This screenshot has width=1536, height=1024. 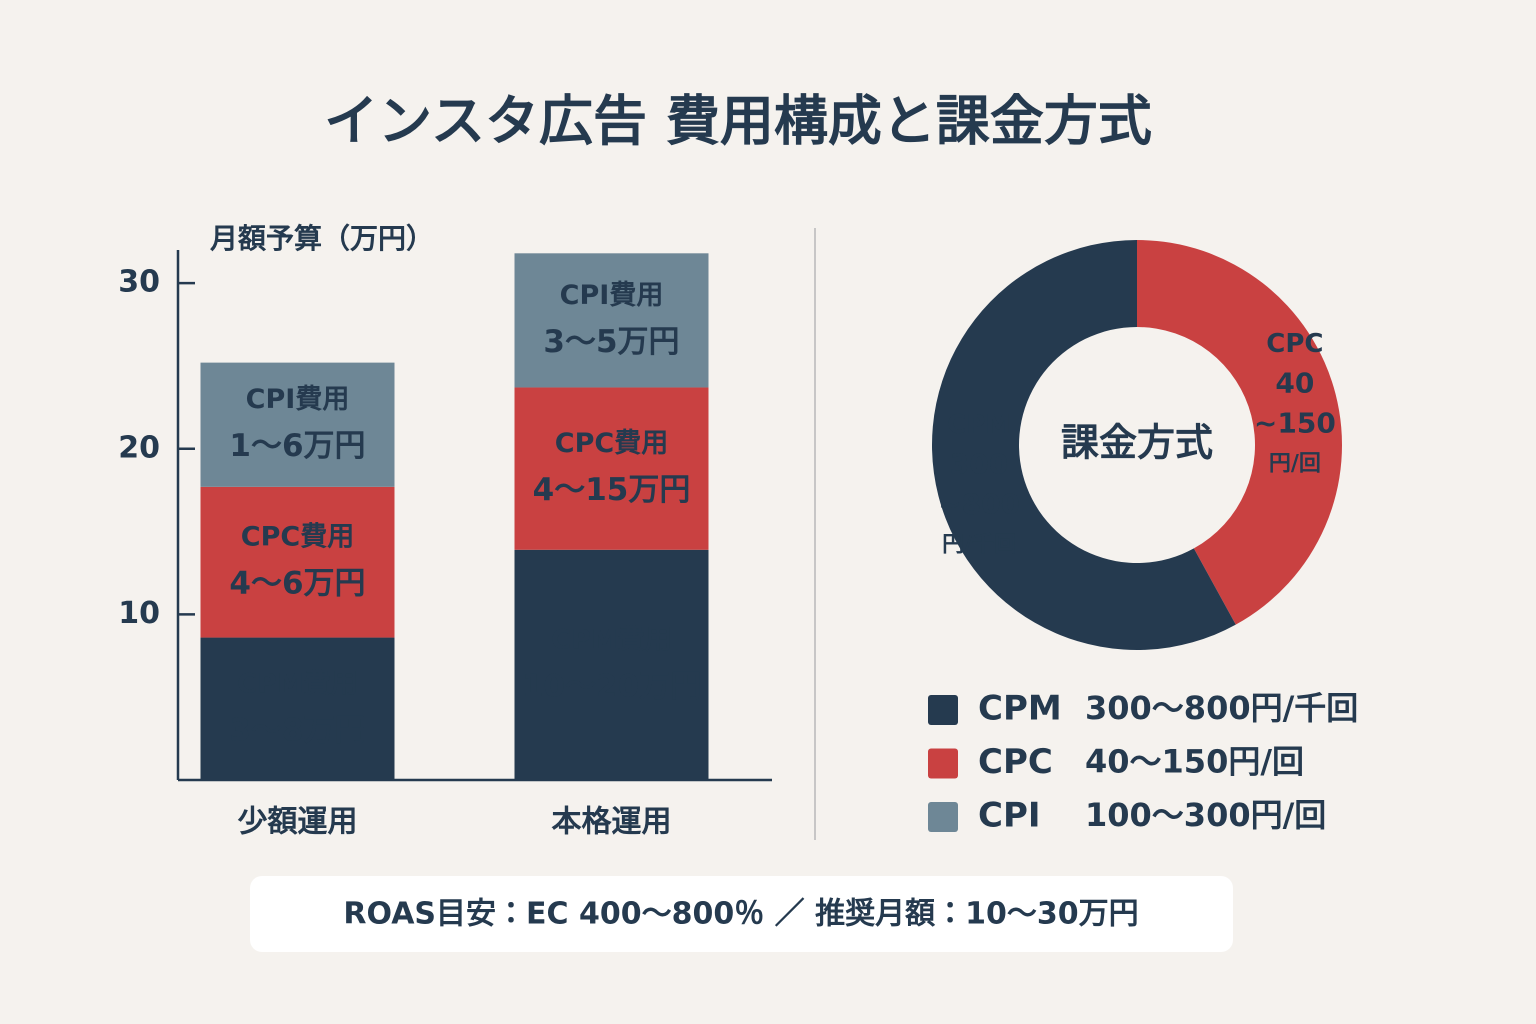 What do you see at coordinates (297, 446) in the screenshot?
I see `segment-range: 1～6万円` at bounding box center [297, 446].